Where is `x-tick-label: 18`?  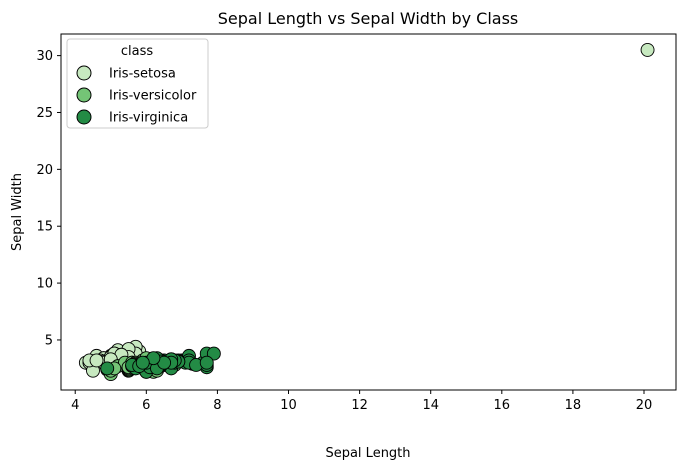 x-tick-label: 18 is located at coordinates (573, 405).